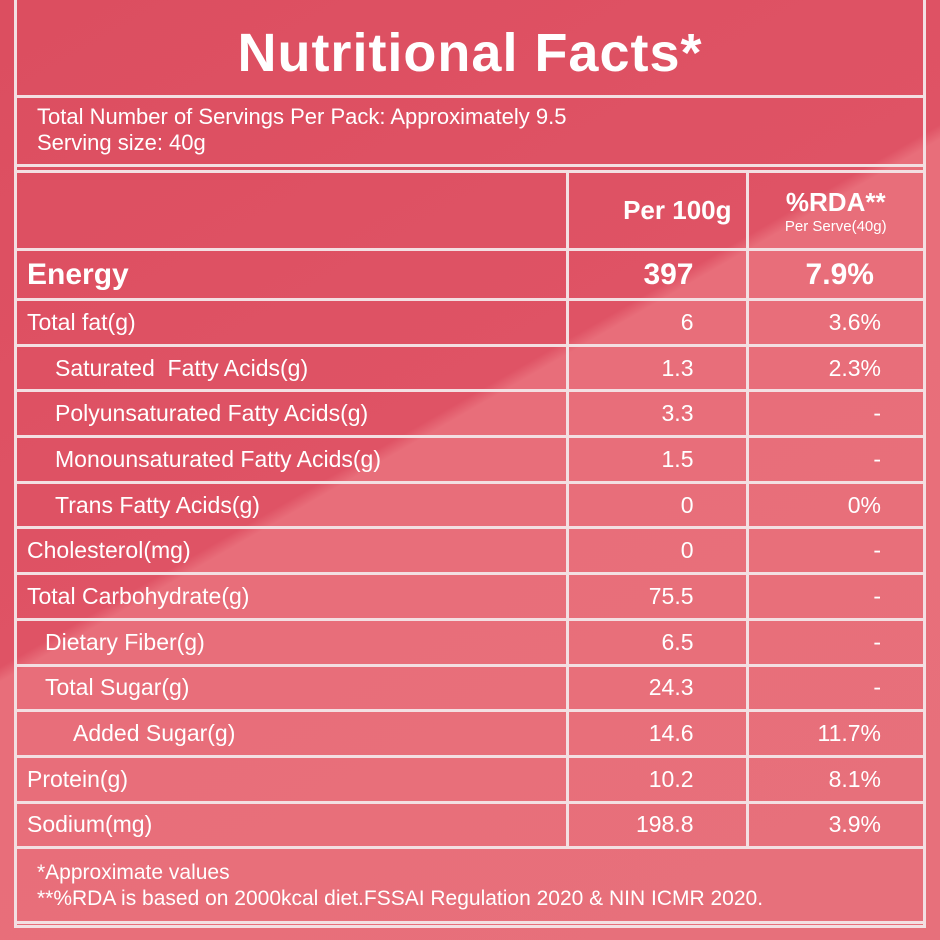 The image size is (940, 940). What do you see at coordinates (834, 322) in the screenshot?
I see `row-rda: 3.6%` at bounding box center [834, 322].